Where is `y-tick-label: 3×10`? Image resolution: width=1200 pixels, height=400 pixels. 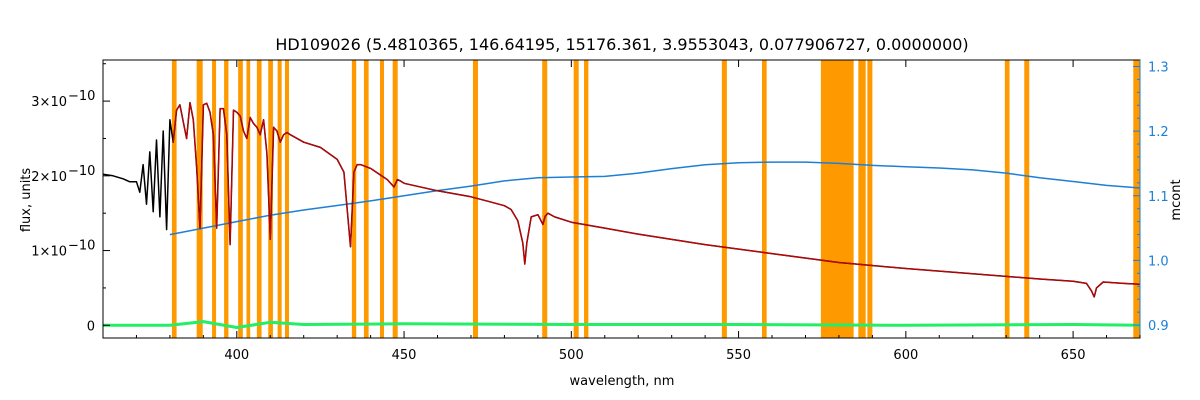
y-tick-label: 3×10 is located at coordinates (49, 102).